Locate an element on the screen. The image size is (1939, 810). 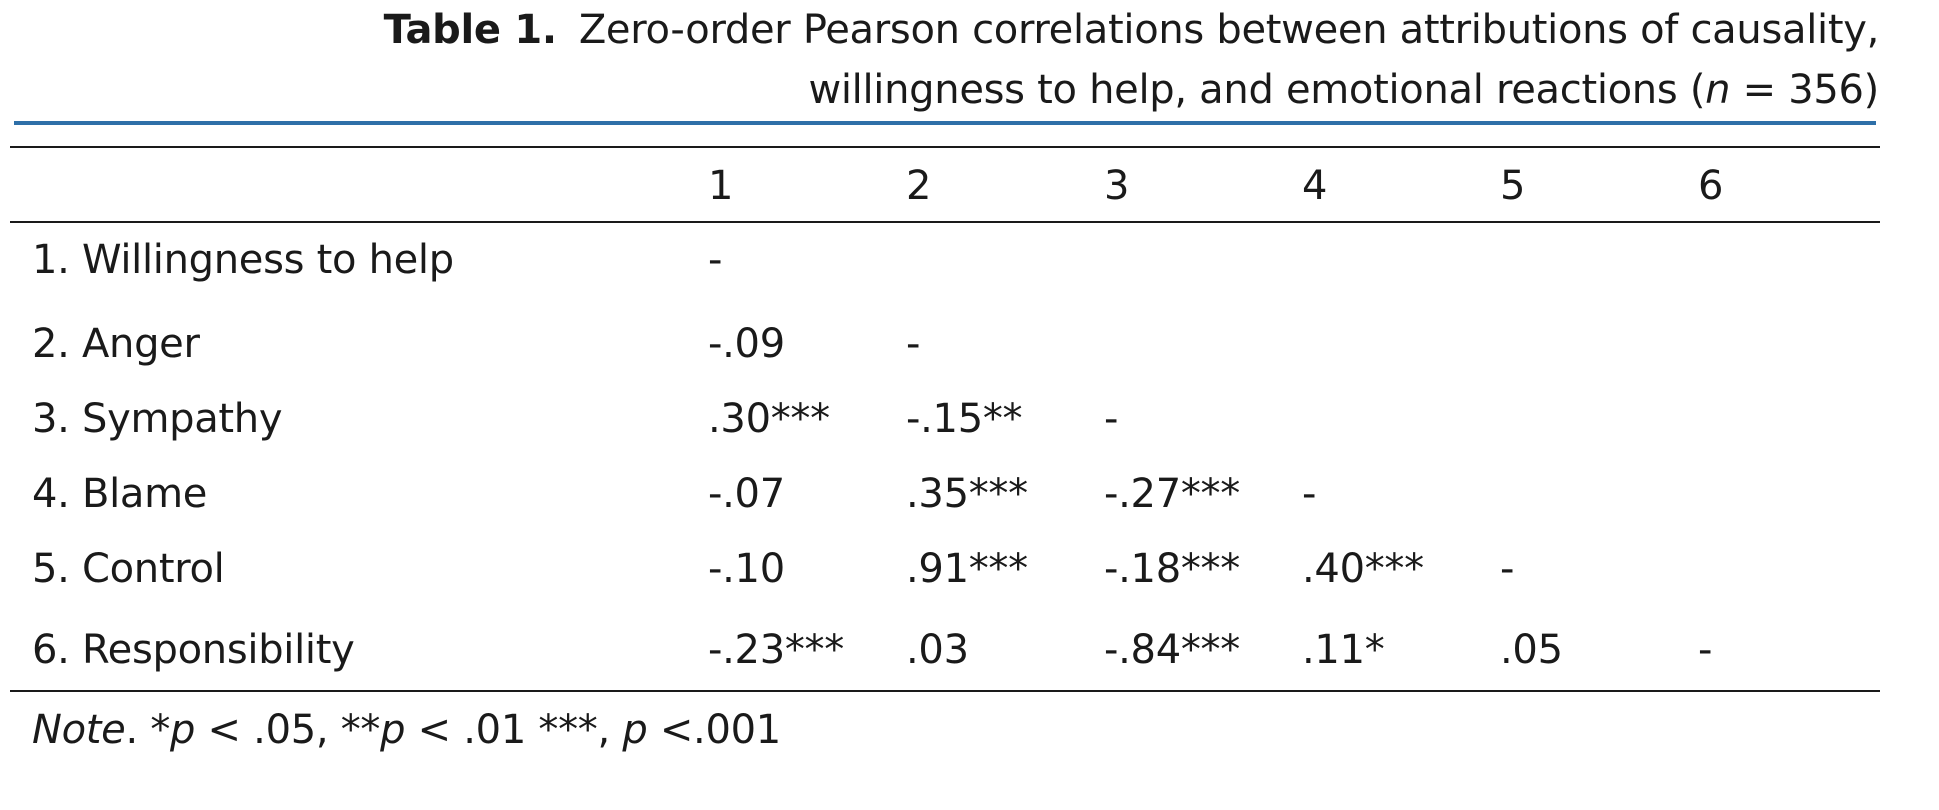
header-bottom-rule is located at coordinates (945, 222).